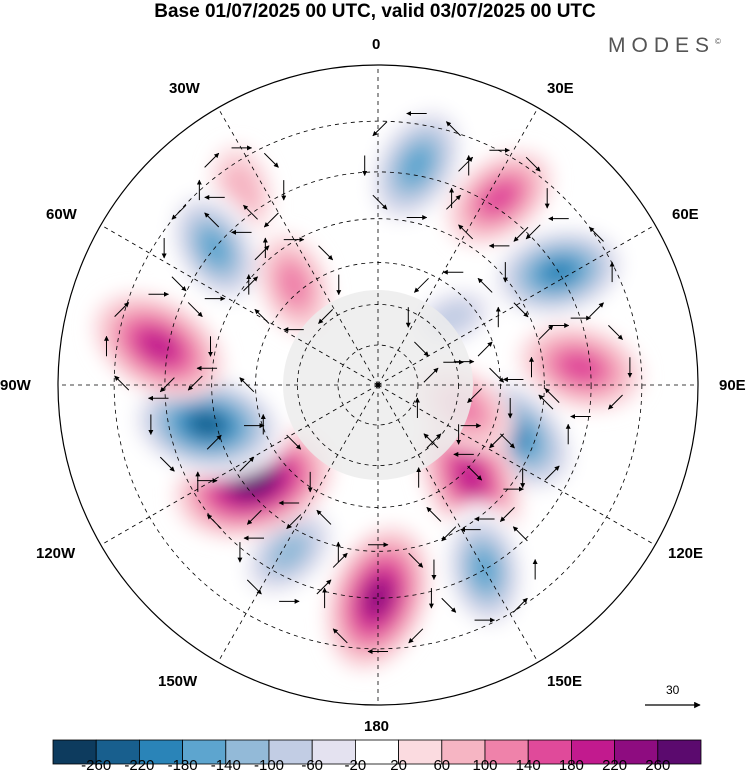 Image resolution: width=750 pixels, height=783 pixels. I want to click on brand-name: MODES, so click(662, 45).